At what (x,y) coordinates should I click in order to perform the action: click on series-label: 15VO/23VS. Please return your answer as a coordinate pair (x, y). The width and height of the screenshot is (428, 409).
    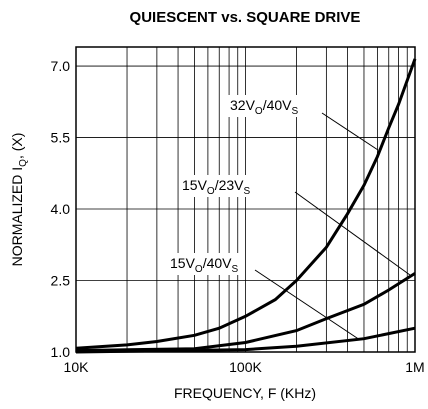
    Looking at the image, I should click on (216, 187).